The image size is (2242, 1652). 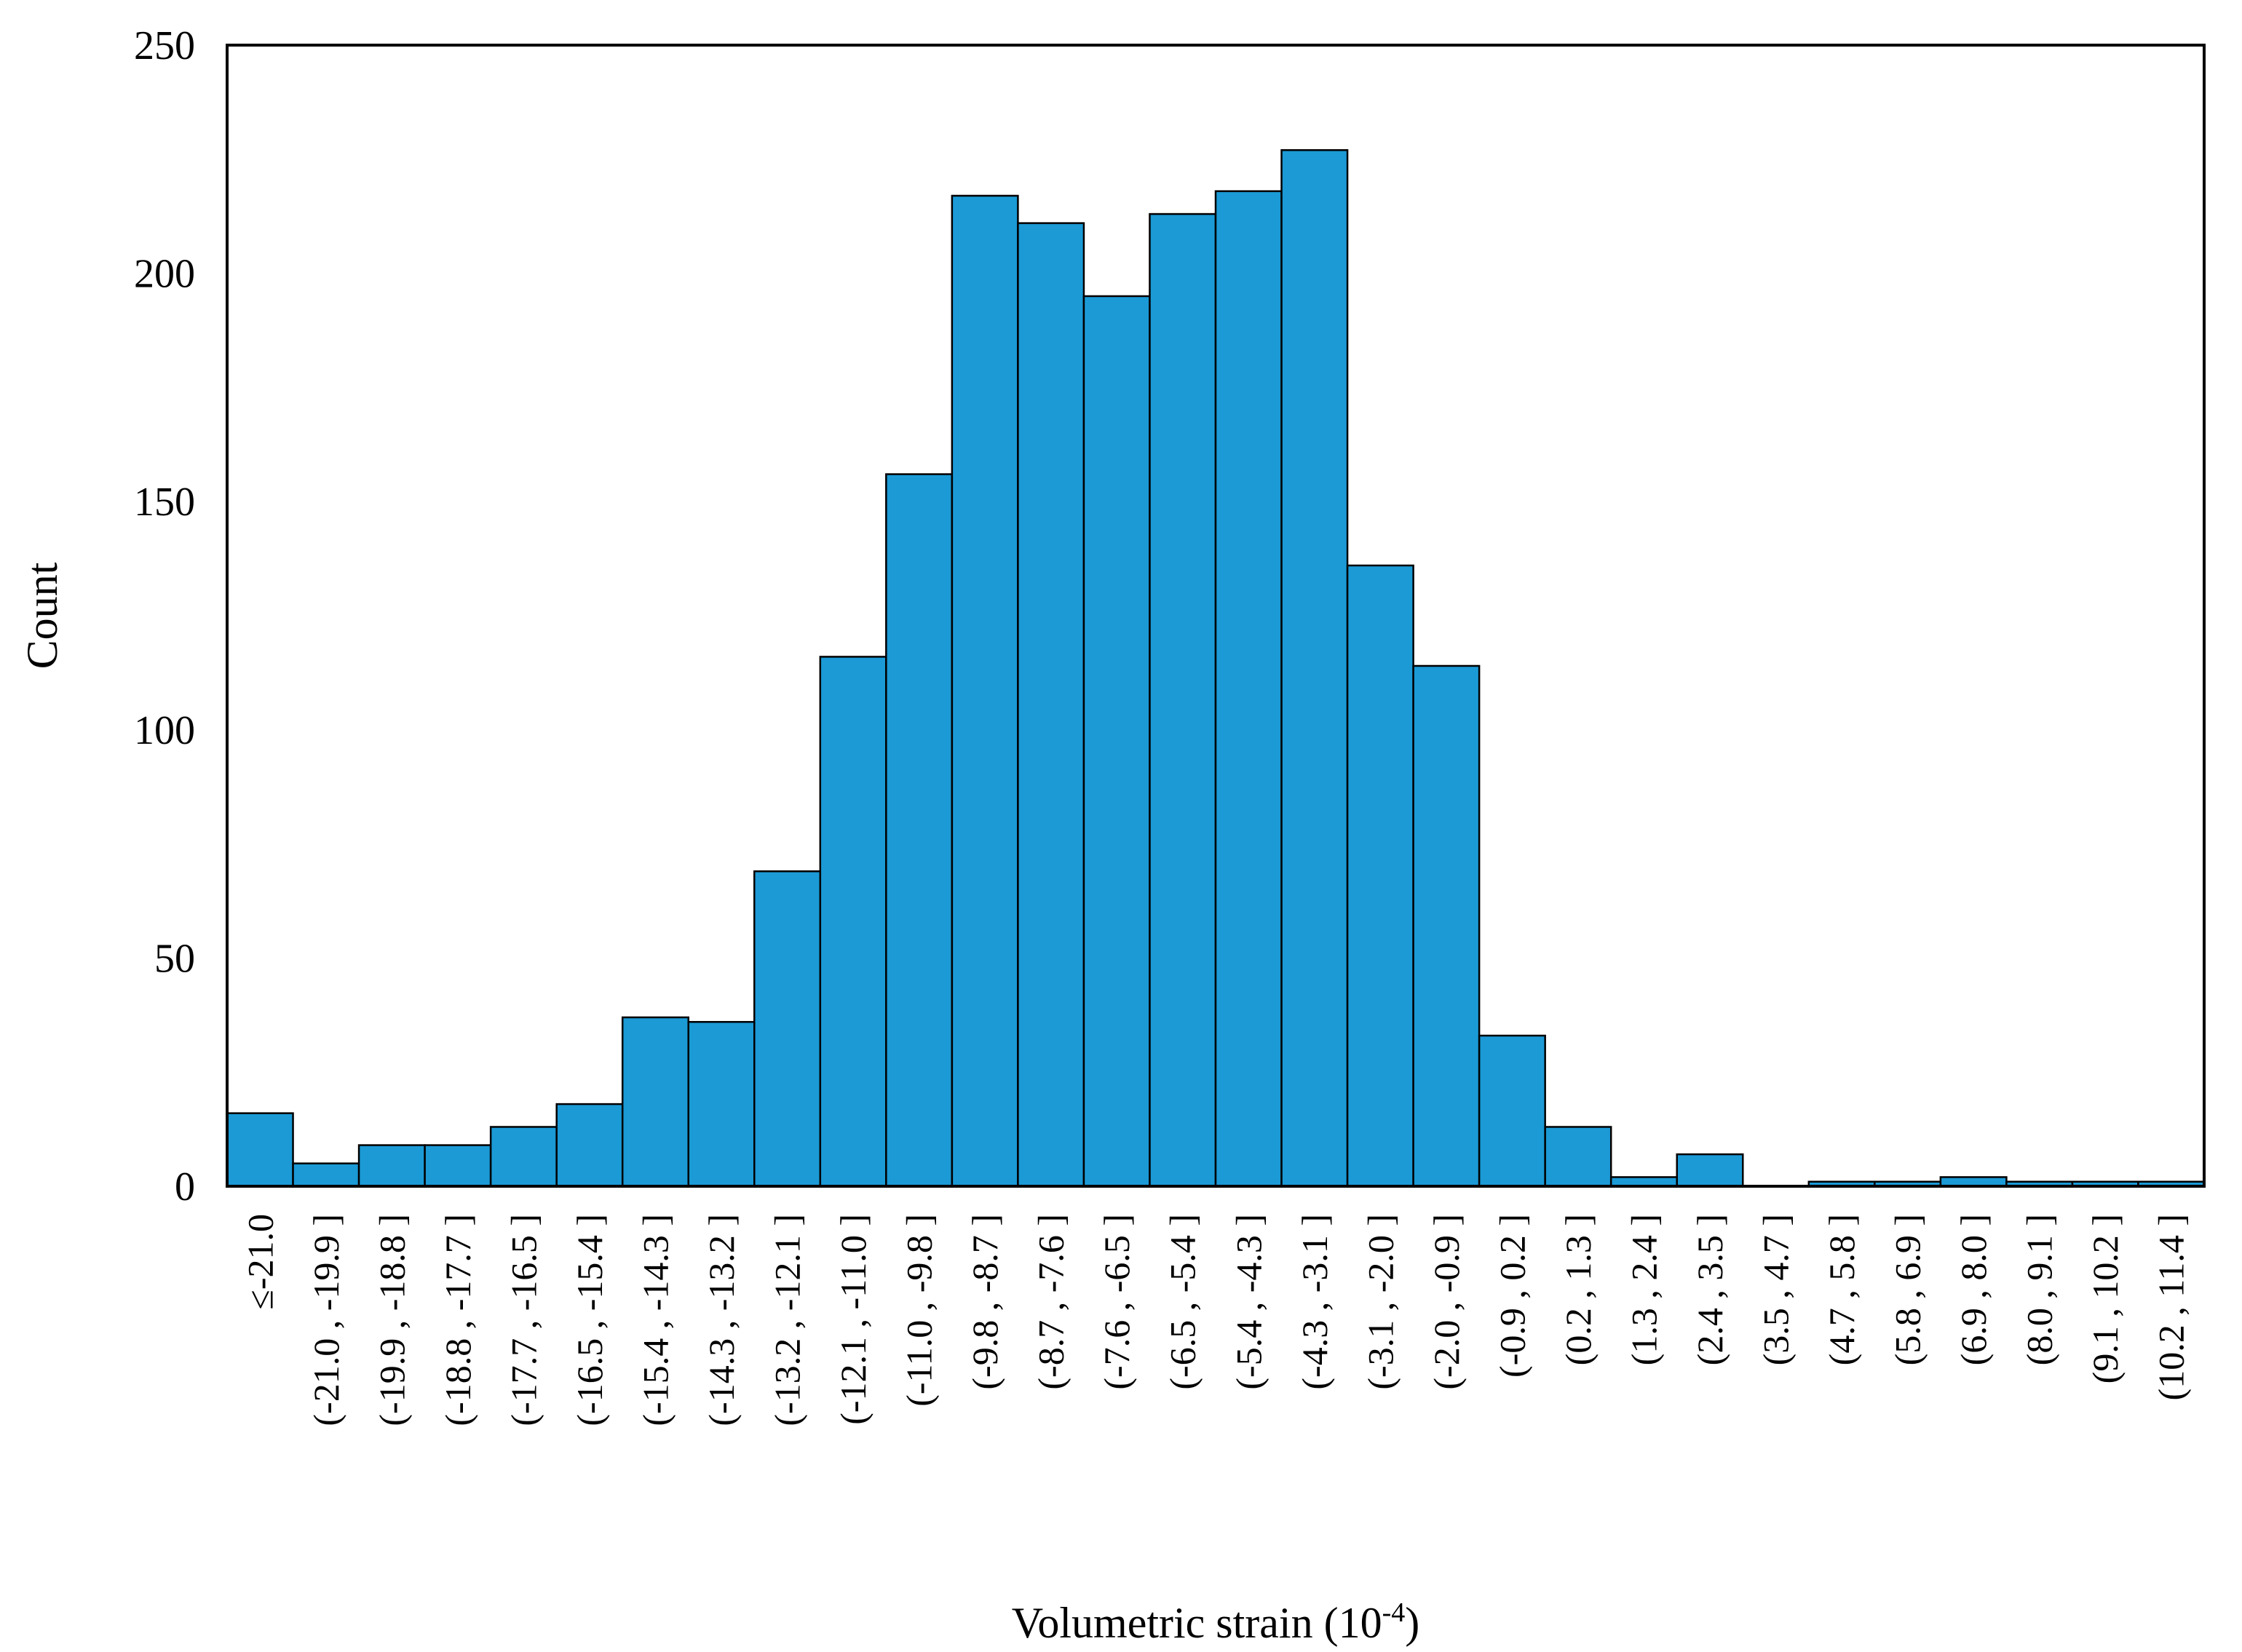 I want to click on x-tick-label-17: (-3.1 , -2.0 ], so click(x=1381, y=1302).